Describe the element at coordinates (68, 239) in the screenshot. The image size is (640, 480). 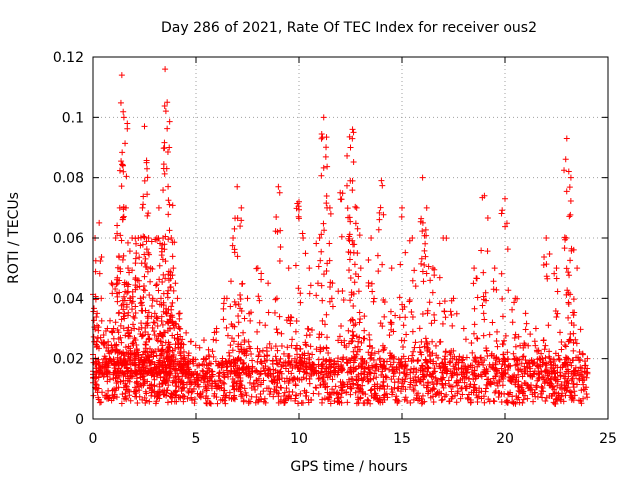
I see `y-tick-label: 0.06` at that location.